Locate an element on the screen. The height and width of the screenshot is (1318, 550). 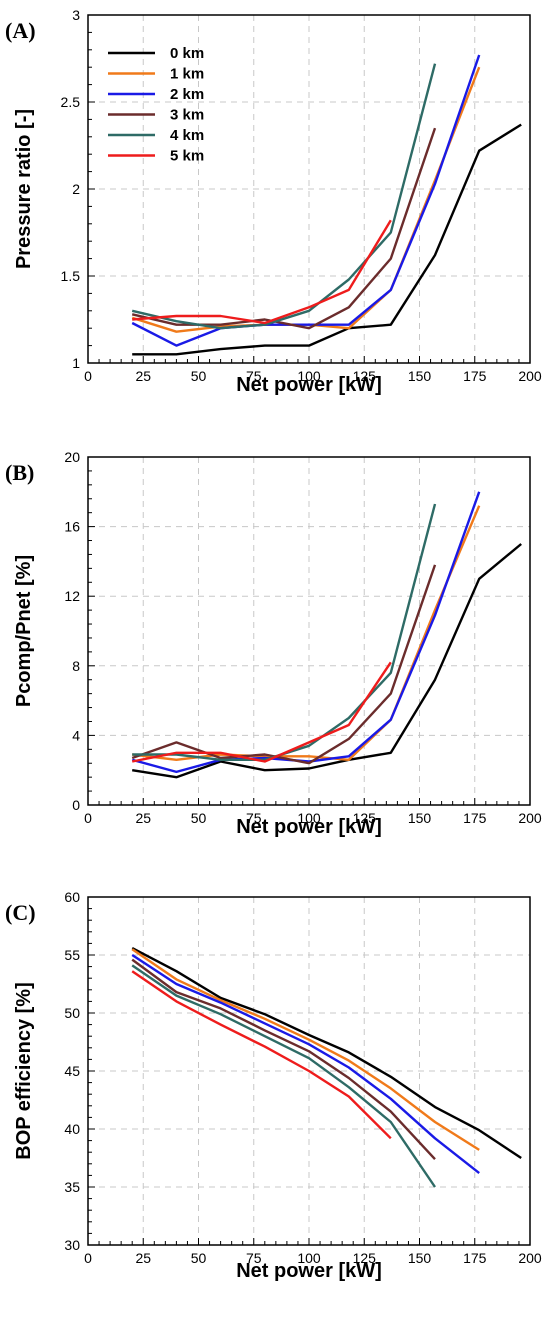
legend-label: 4 km is located at coordinates (187, 135).